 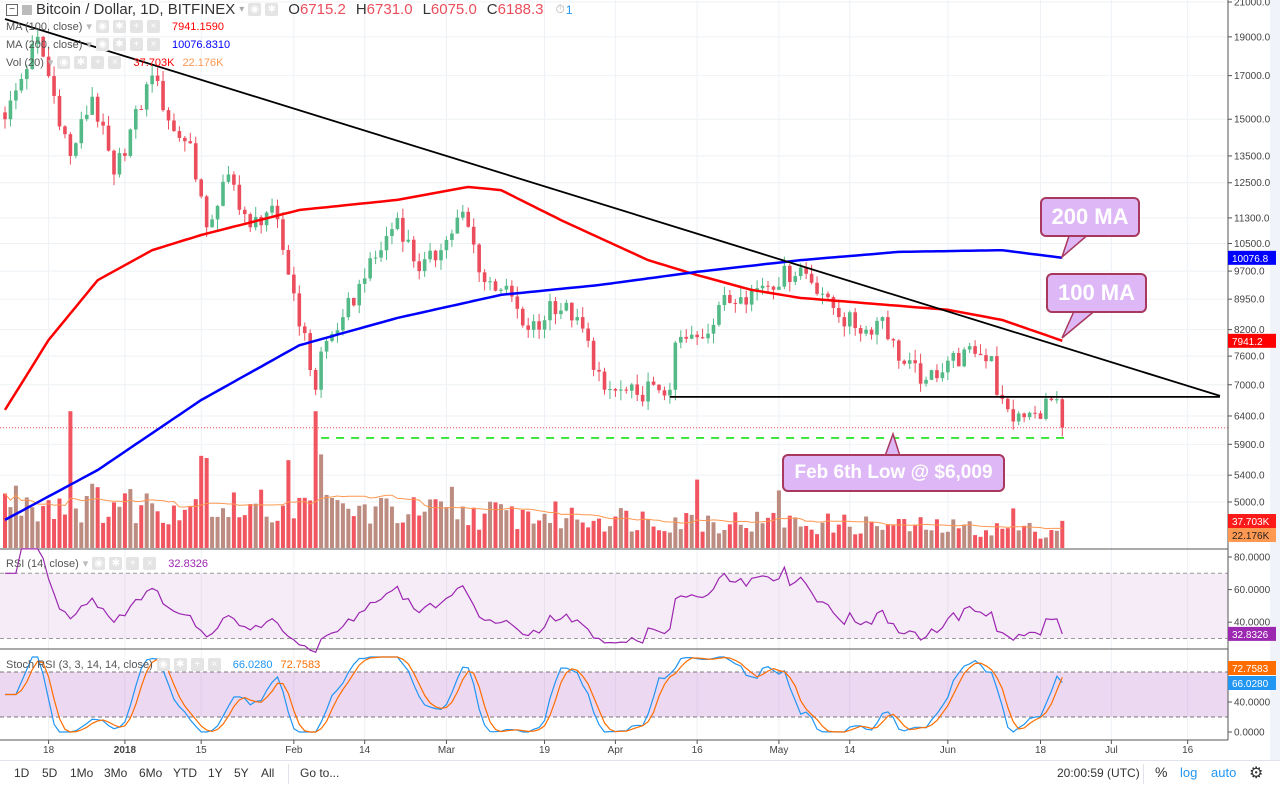 I want to click on settings-gear-icon: ⚙, so click(x=1256, y=773).